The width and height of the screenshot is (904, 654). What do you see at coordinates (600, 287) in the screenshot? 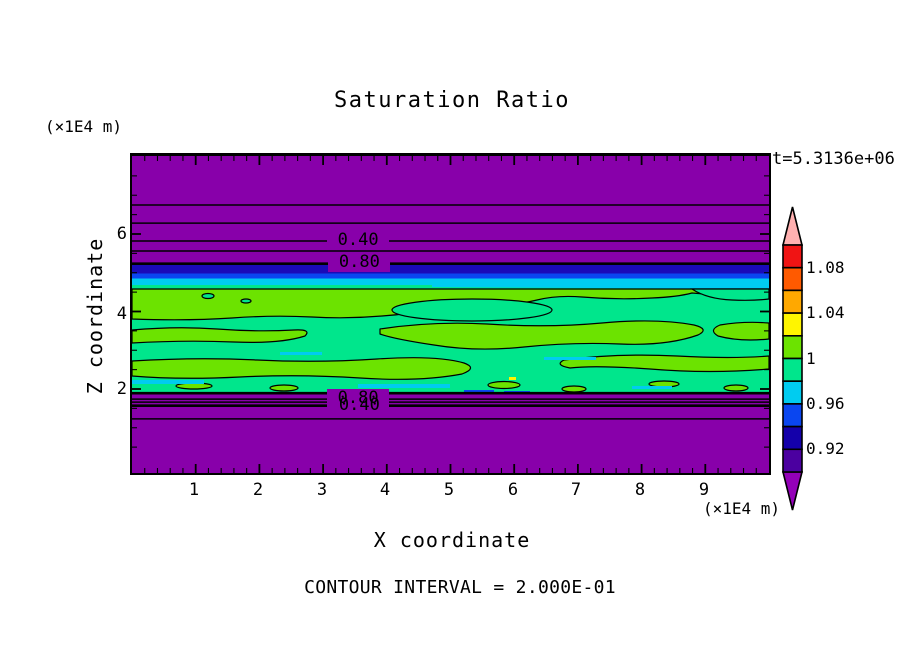
I see `band-cyan-right-strip` at bounding box center [600, 287].